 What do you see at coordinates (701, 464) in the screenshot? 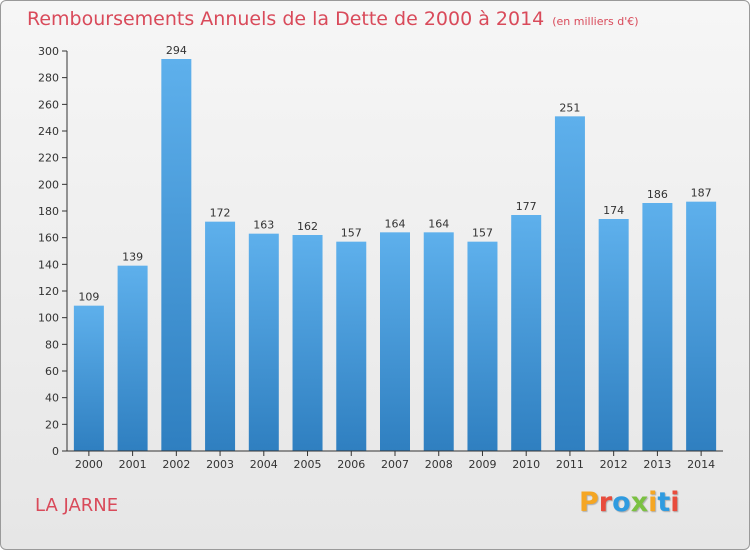
I see `x-tick-label: 2014` at bounding box center [701, 464].